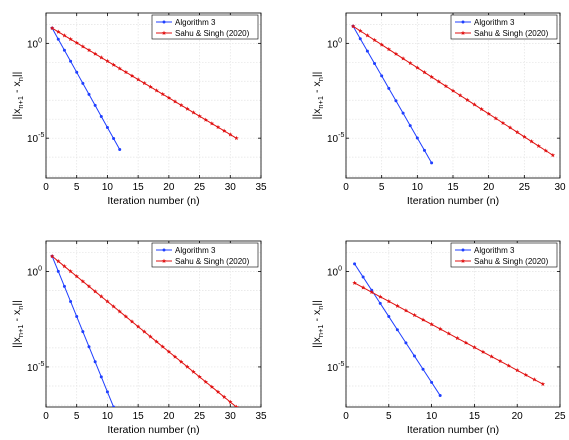 Image resolution: width=569 pixels, height=440 pixels. What do you see at coordinates (560, 187) in the screenshot?
I see `x-tick-label: 30` at bounding box center [560, 187].